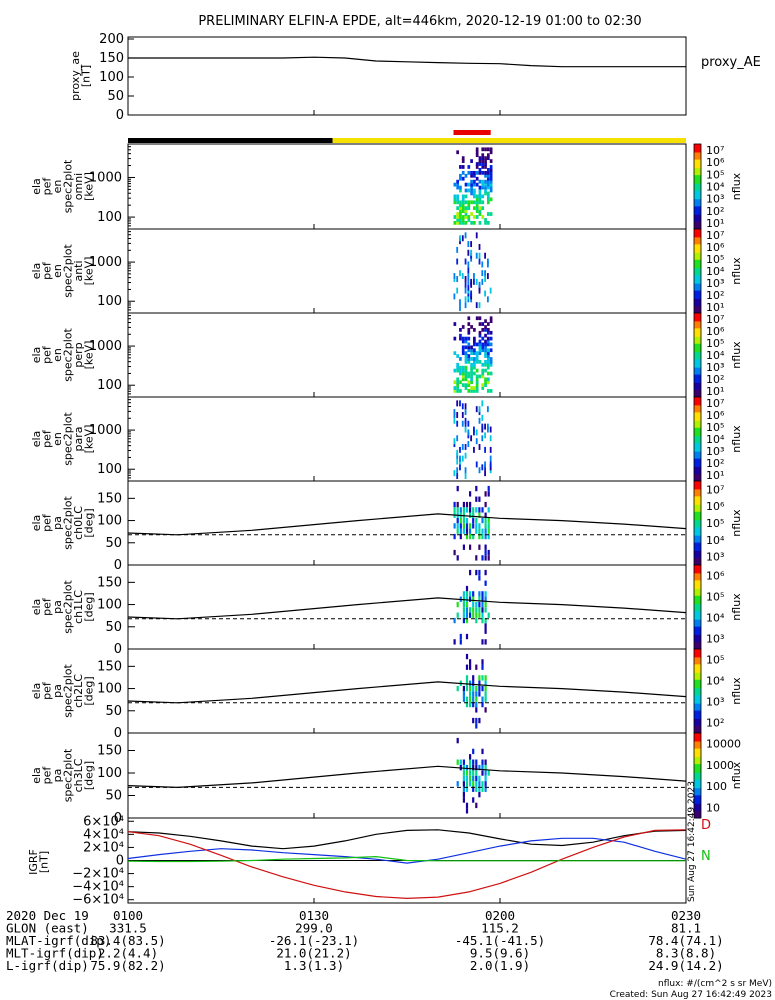  What do you see at coordinates (736, 355) in the screenshot?
I see `colorbar-label: nflux` at bounding box center [736, 355].